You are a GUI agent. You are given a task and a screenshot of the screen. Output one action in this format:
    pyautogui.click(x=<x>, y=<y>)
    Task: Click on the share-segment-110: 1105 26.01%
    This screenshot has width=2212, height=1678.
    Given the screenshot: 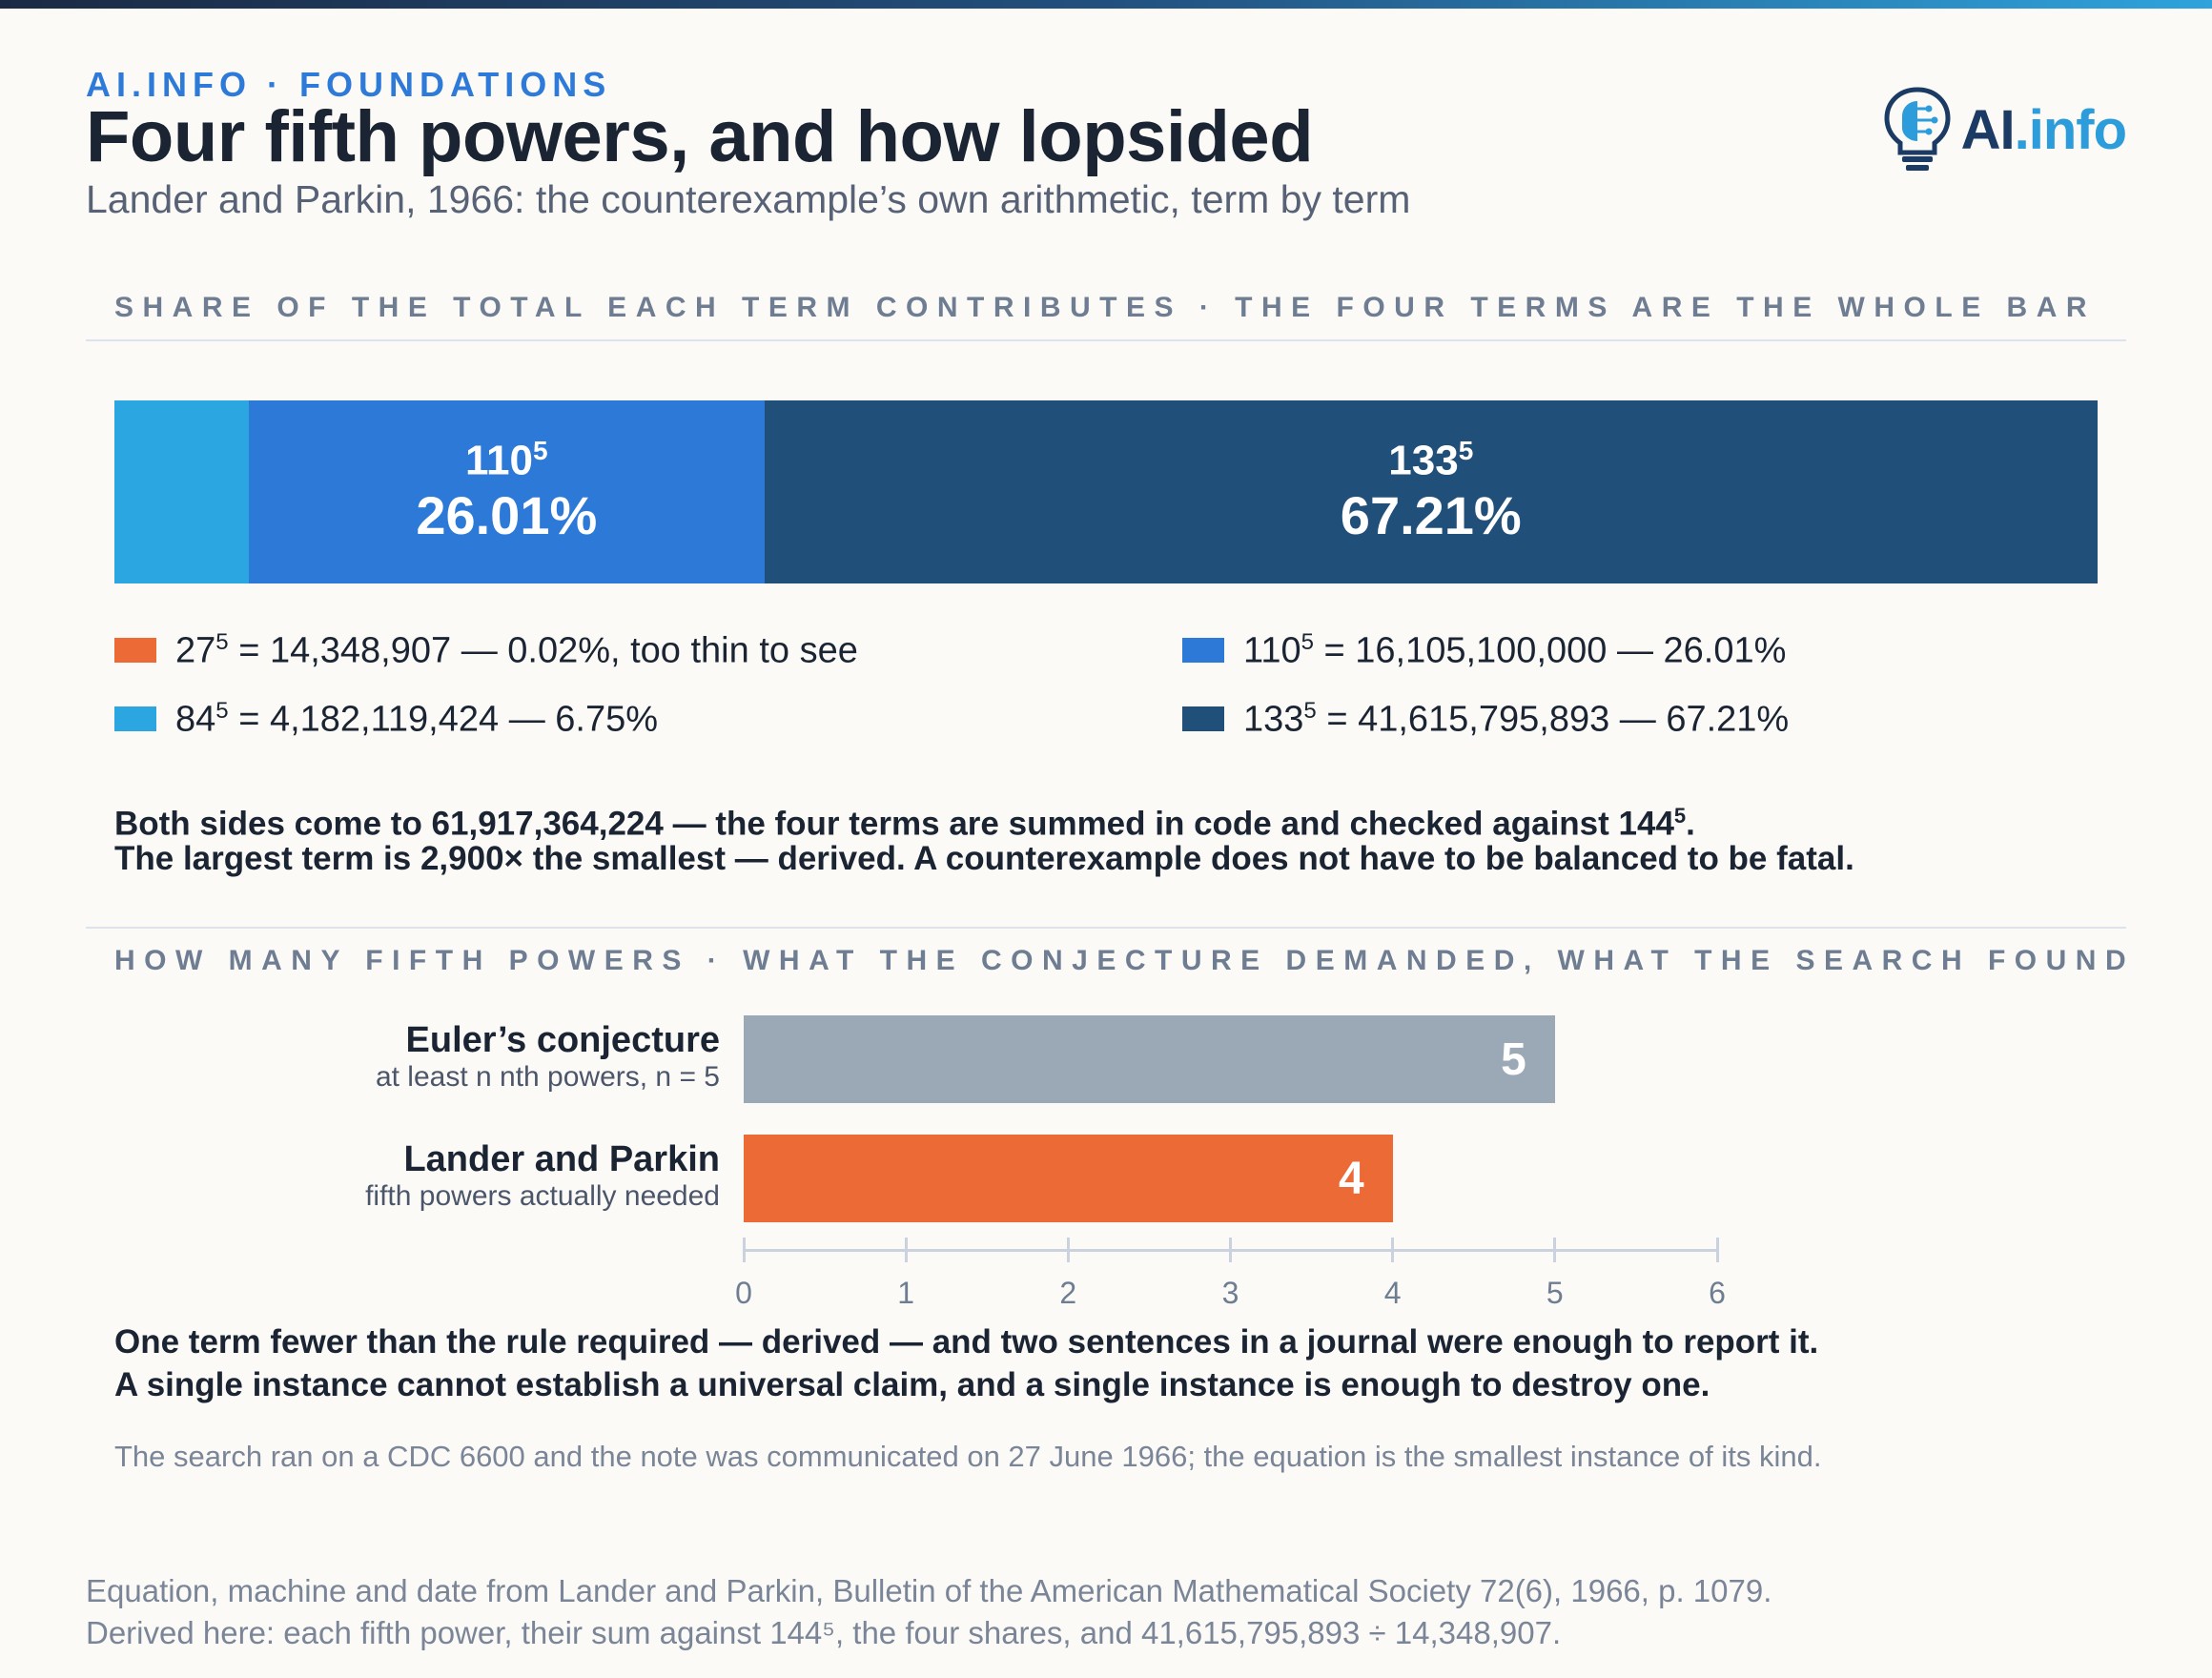 What is the action you would take?
    pyautogui.click(x=506, y=491)
    